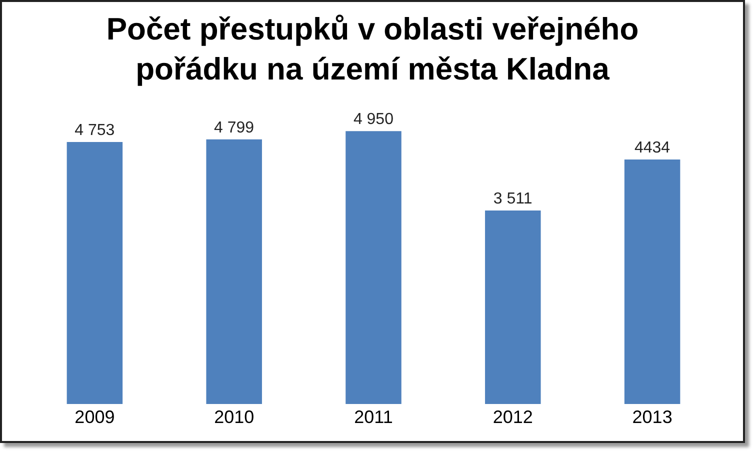 The height and width of the screenshot is (451, 753). What do you see at coordinates (234, 417) in the screenshot?
I see `x-tick-label: 2010` at bounding box center [234, 417].